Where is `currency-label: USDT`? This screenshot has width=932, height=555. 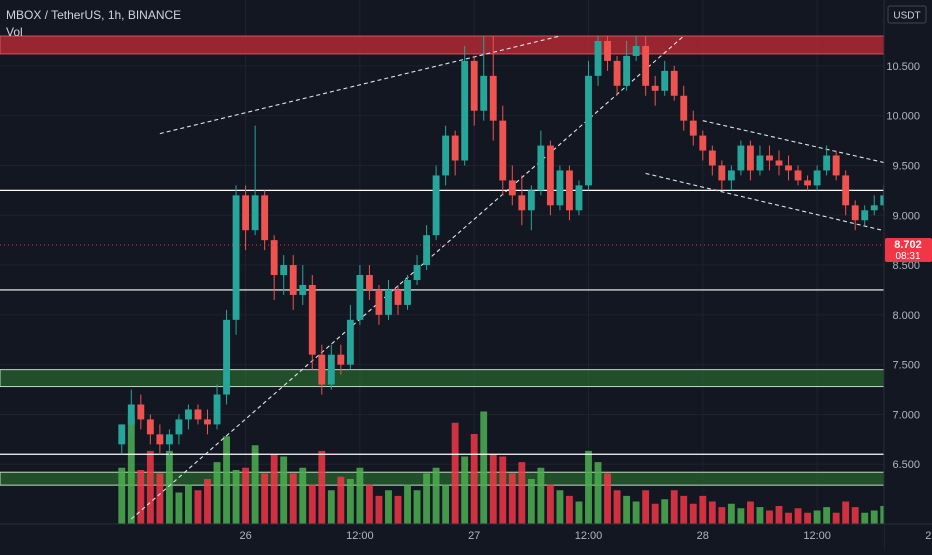
currency-label: USDT is located at coordinates (907, 14).